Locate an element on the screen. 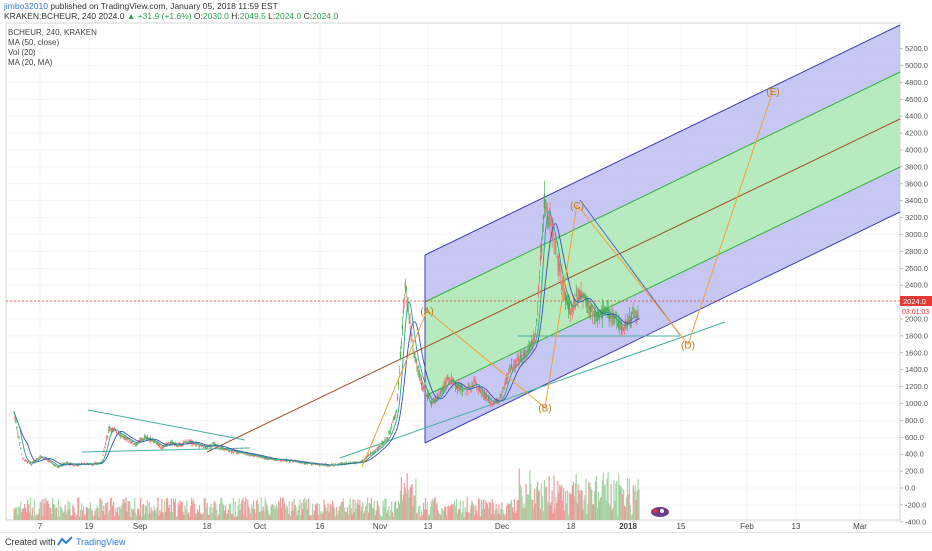 Image resolution: width=932 pixels, height=551 pixels. tradingview-brand: TradingView is located at coordinates (101, 542).